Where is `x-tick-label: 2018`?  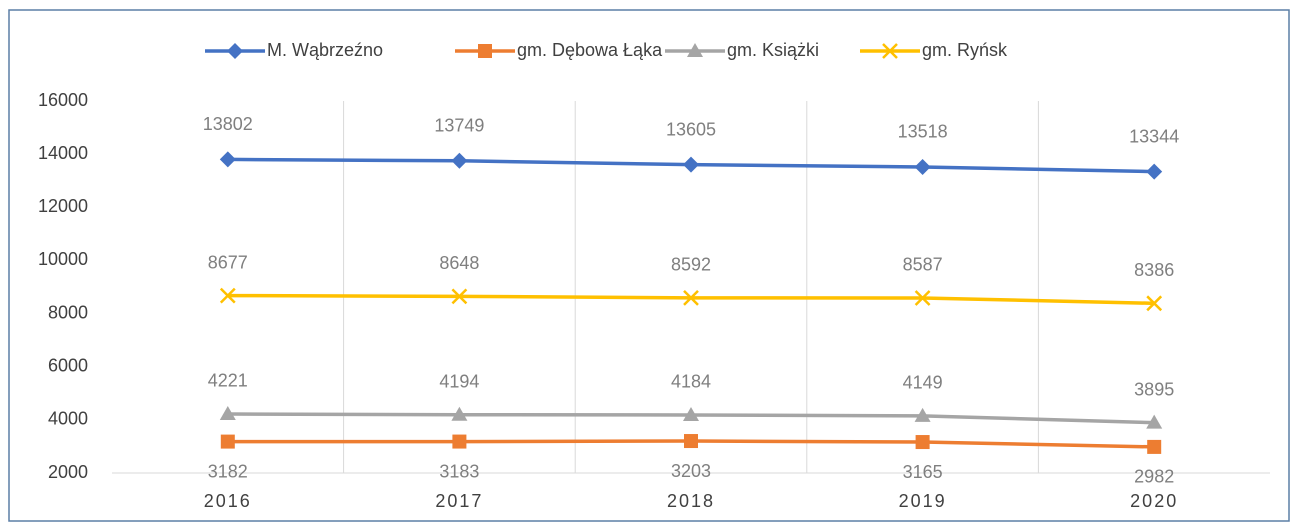
x-tick-label: 2018 is located at coordinates (691, 501).